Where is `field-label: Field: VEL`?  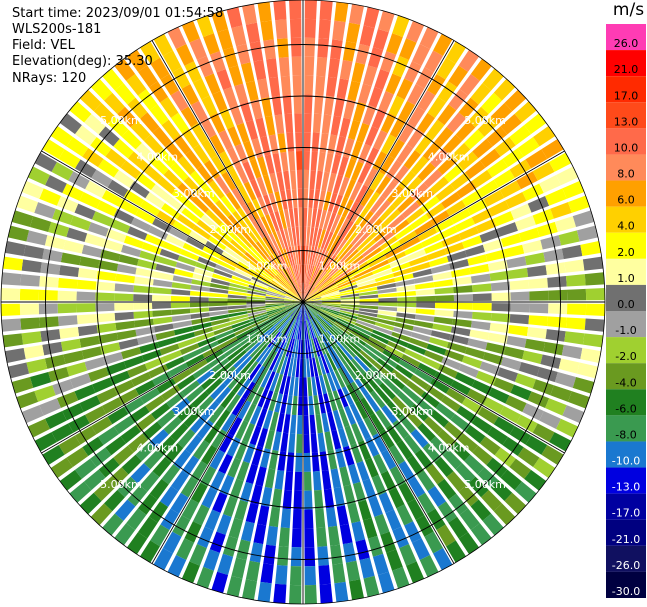 field-label: Field: VEL is located at coordinates (43, 45).